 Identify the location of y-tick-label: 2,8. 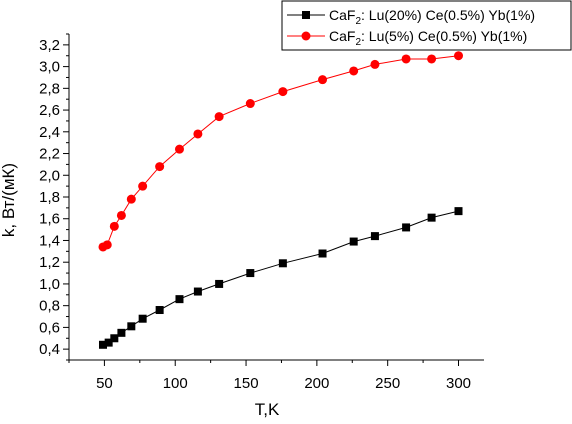
(49, 88).